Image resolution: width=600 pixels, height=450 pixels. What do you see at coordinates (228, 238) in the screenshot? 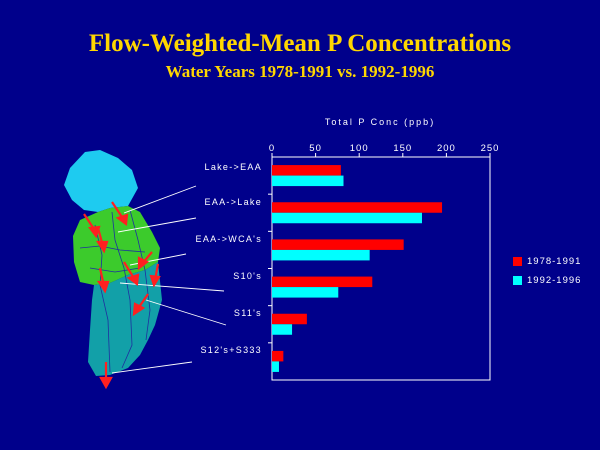
I see `category-label: EAA->WCA's` at bounding box center [228, 238].